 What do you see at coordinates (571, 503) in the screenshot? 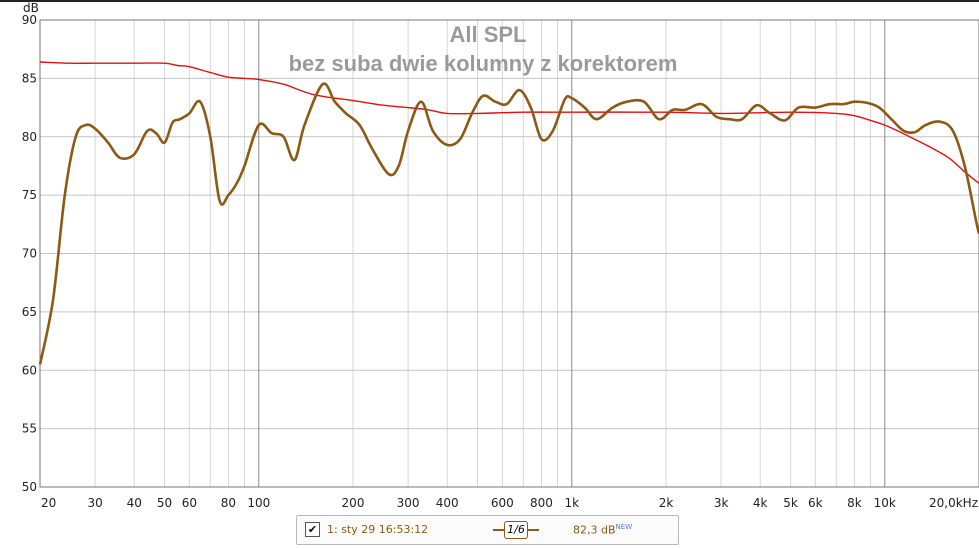
I see `x-tick-label: 1k` at bounding box center [571, 503].